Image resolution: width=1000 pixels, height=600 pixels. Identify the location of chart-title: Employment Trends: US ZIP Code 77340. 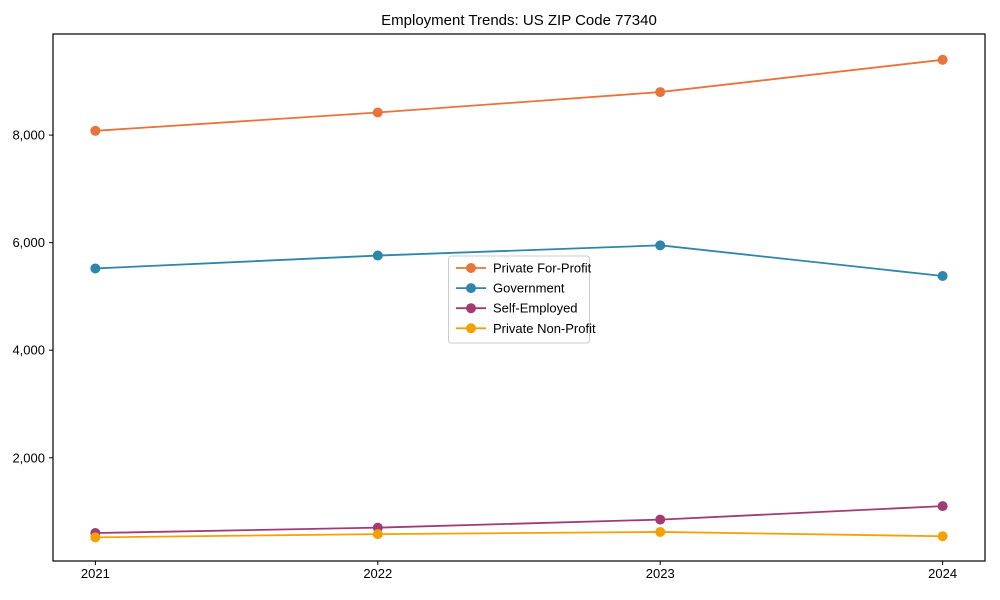
(519, 20).